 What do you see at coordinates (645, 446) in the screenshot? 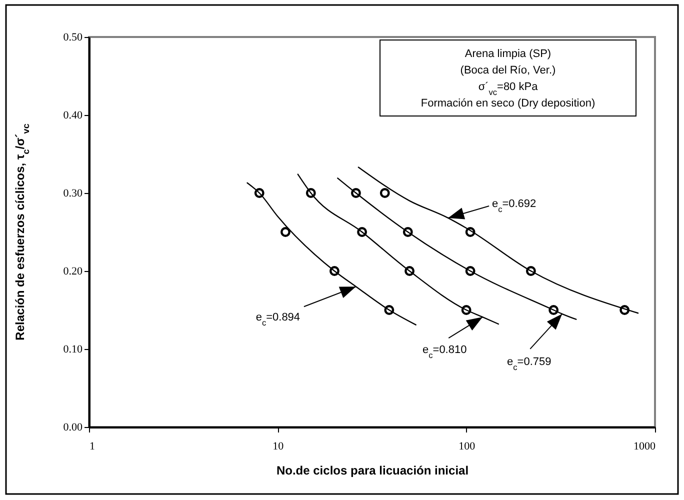
I see `x-tick-label: 1000` at bounding box center [645, 446].